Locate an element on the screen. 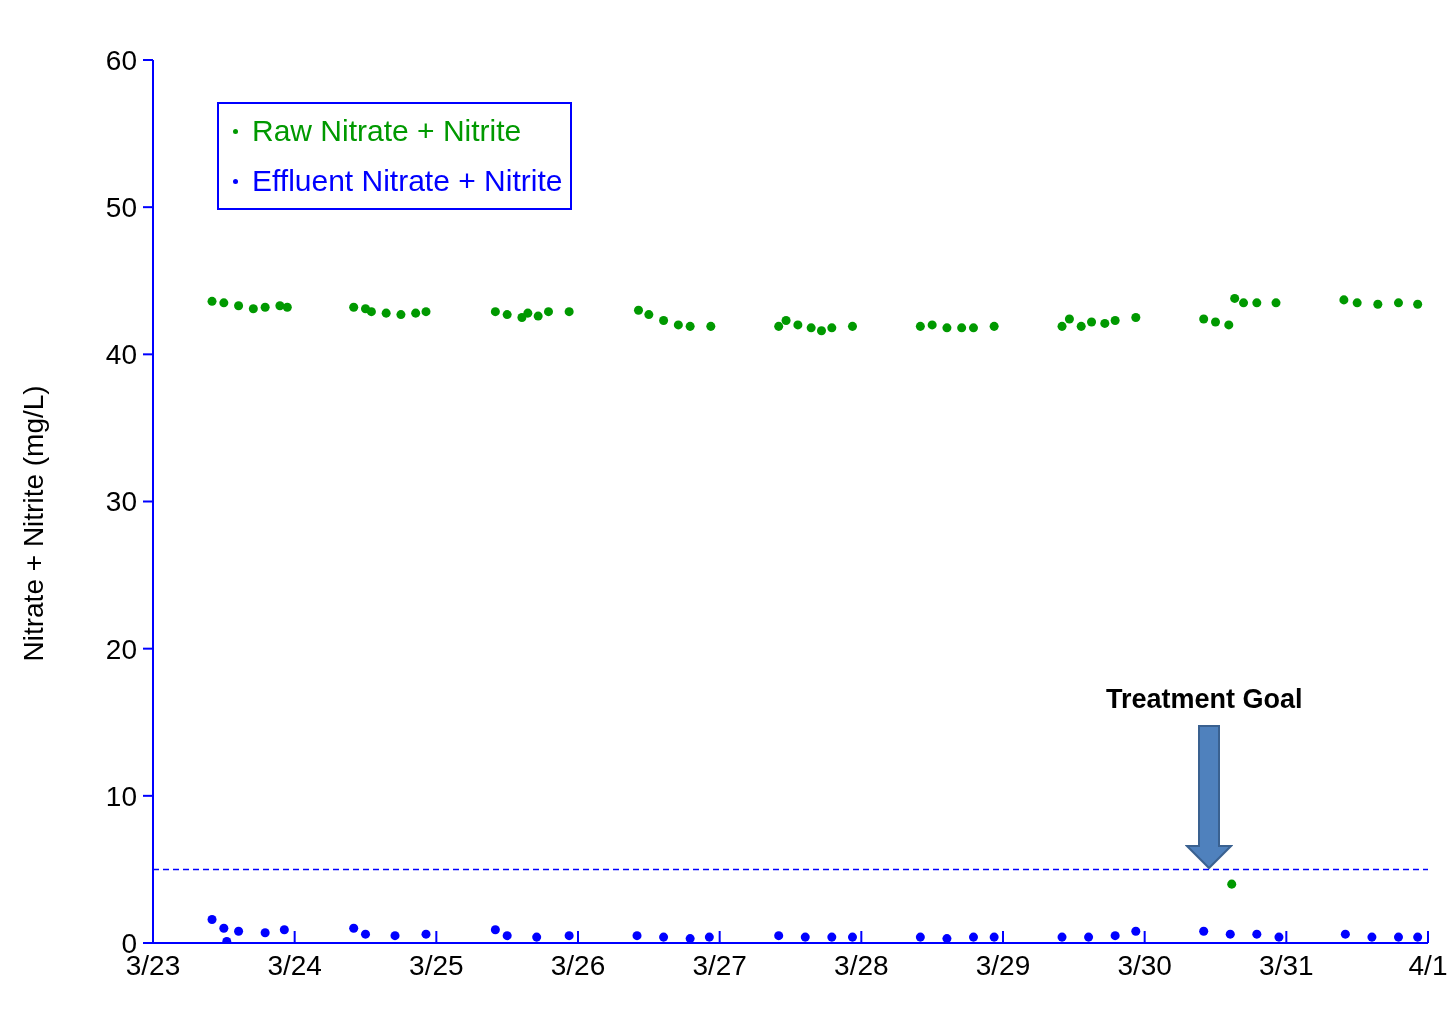 The width and height of the screenshot is (1451, 1030). x-tick-label: 3/28 is located at coordinates (861, 965).